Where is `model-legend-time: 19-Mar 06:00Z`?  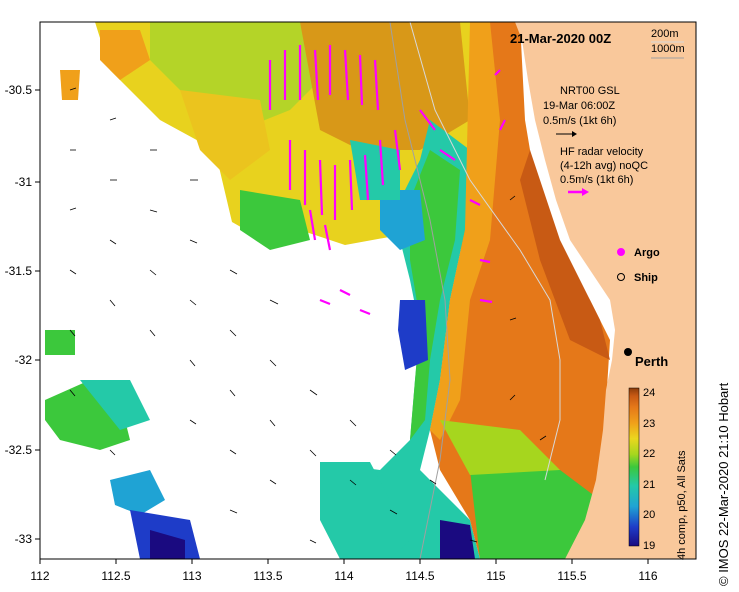
model-legend-time: 19-Mar 06:00Z is located at coordinates (579, 106).